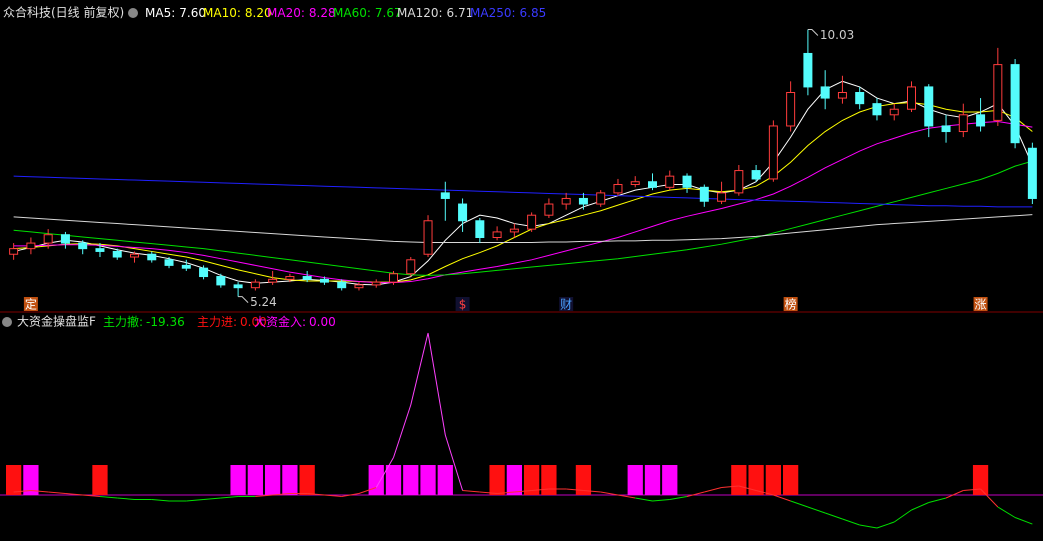 This screenshot has height=541, width=1043. Describe the element at coordinates (243, 299) in the screenshot. I see `annotation-leader` at that location.